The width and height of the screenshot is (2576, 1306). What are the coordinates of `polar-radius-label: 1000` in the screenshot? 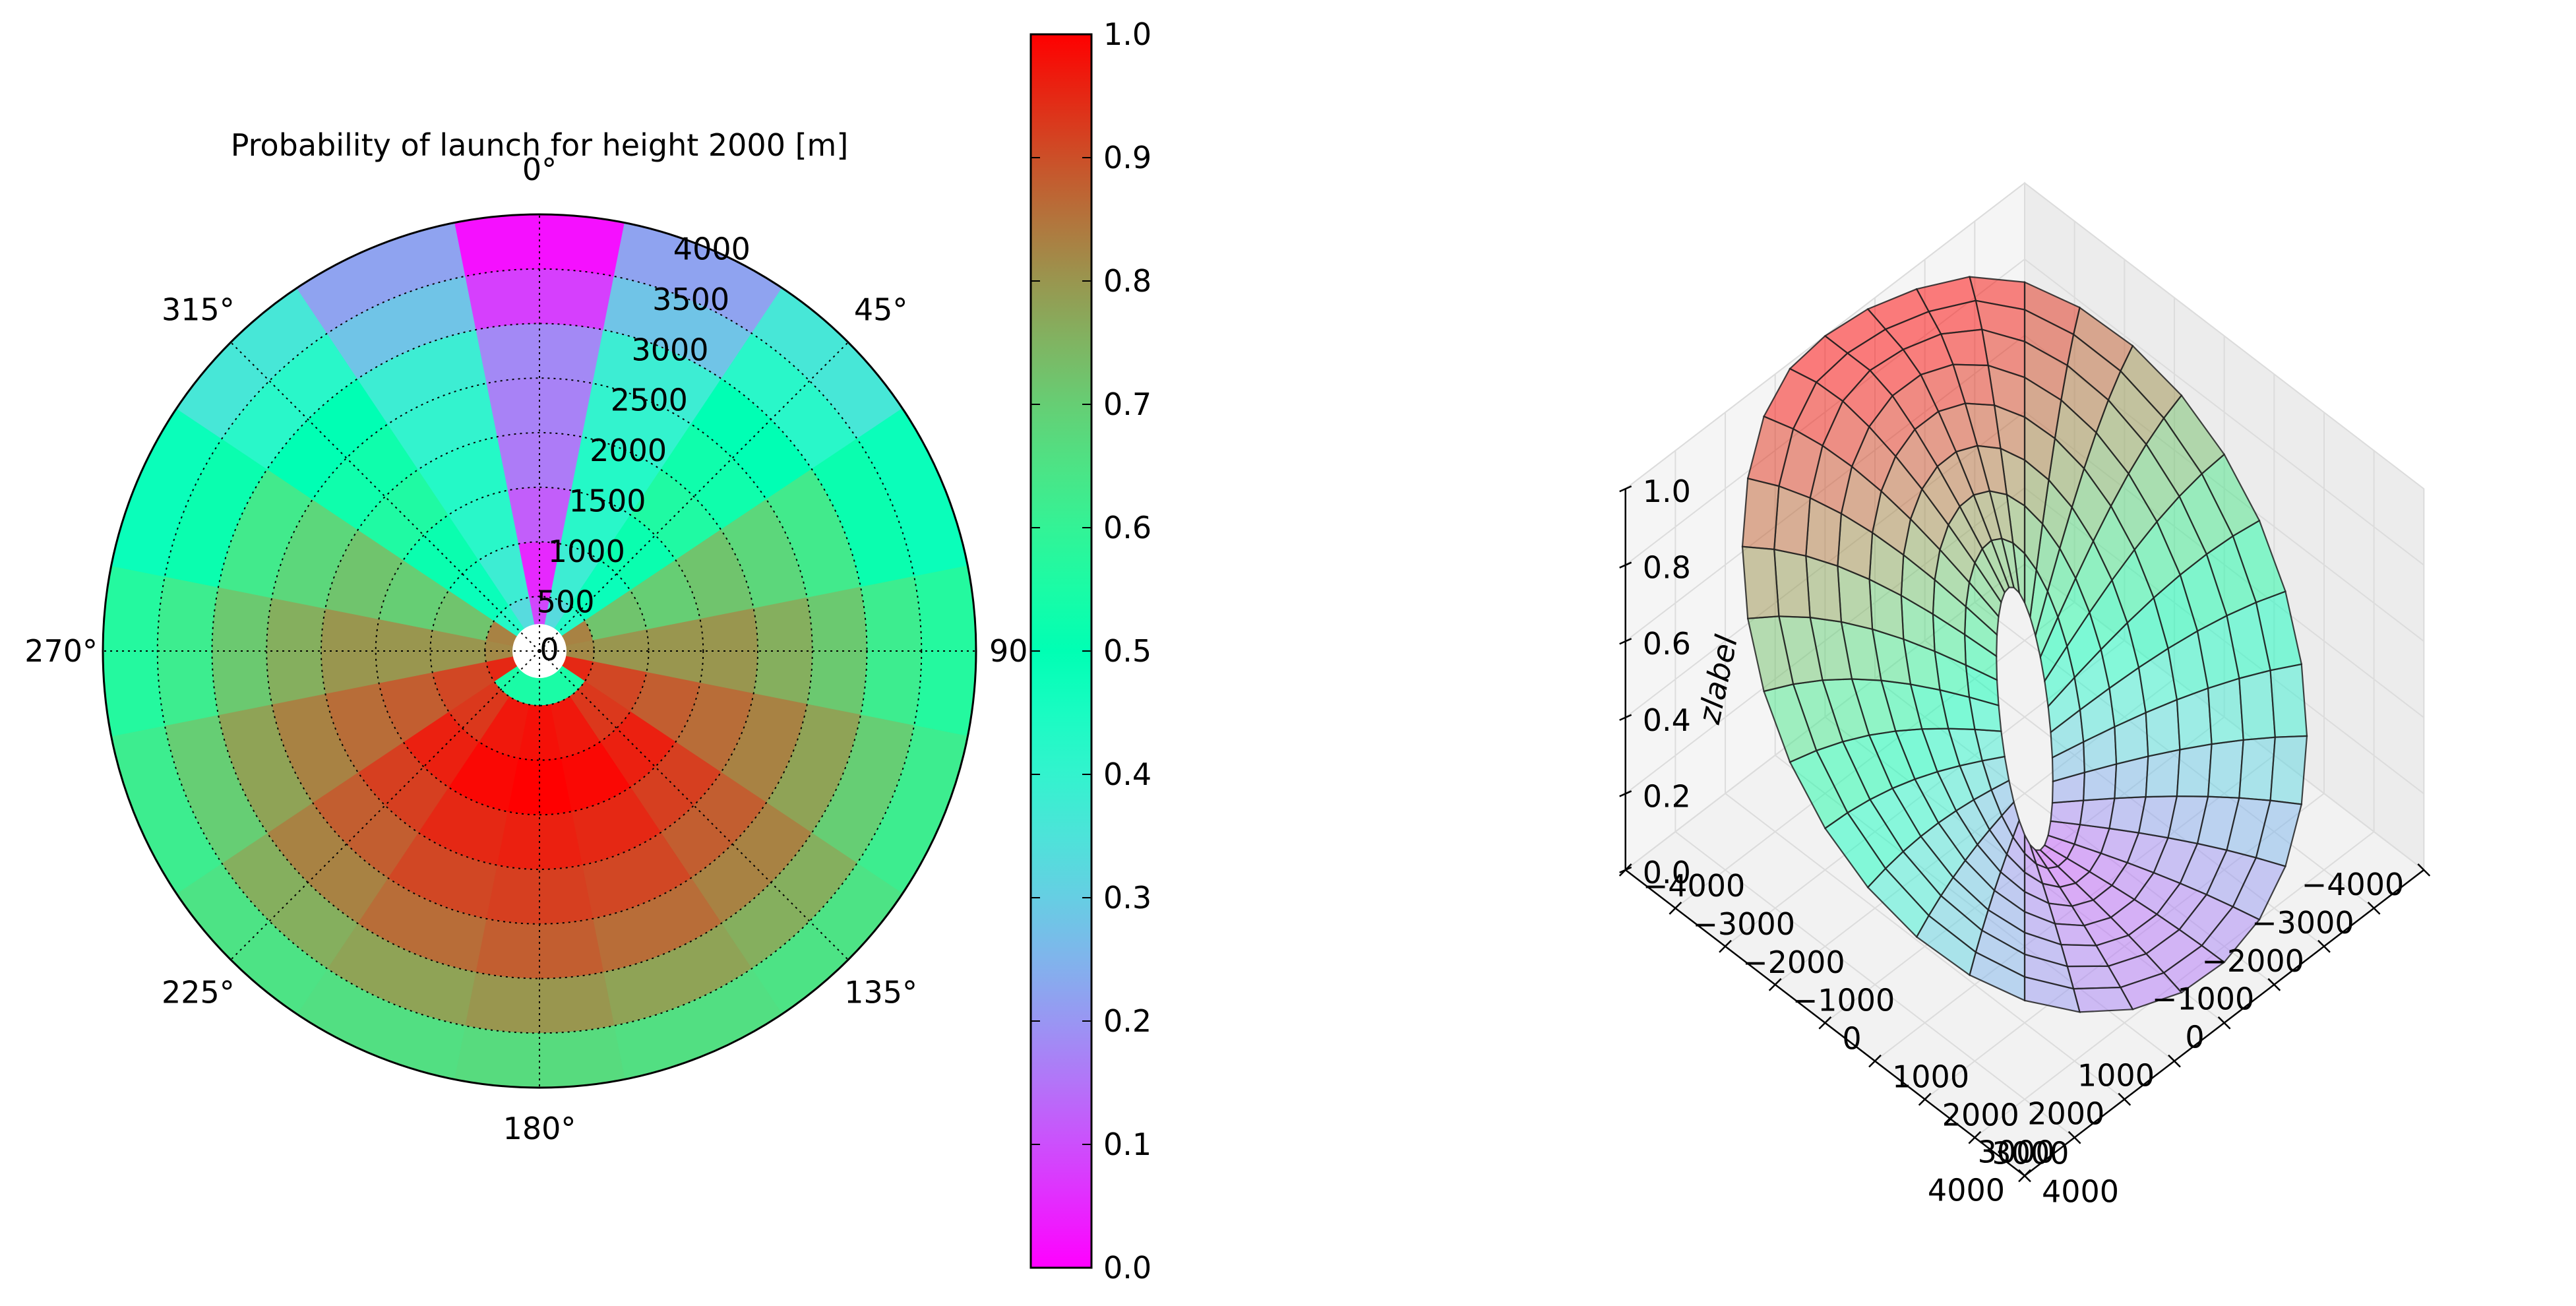 It's located at (586, 552).